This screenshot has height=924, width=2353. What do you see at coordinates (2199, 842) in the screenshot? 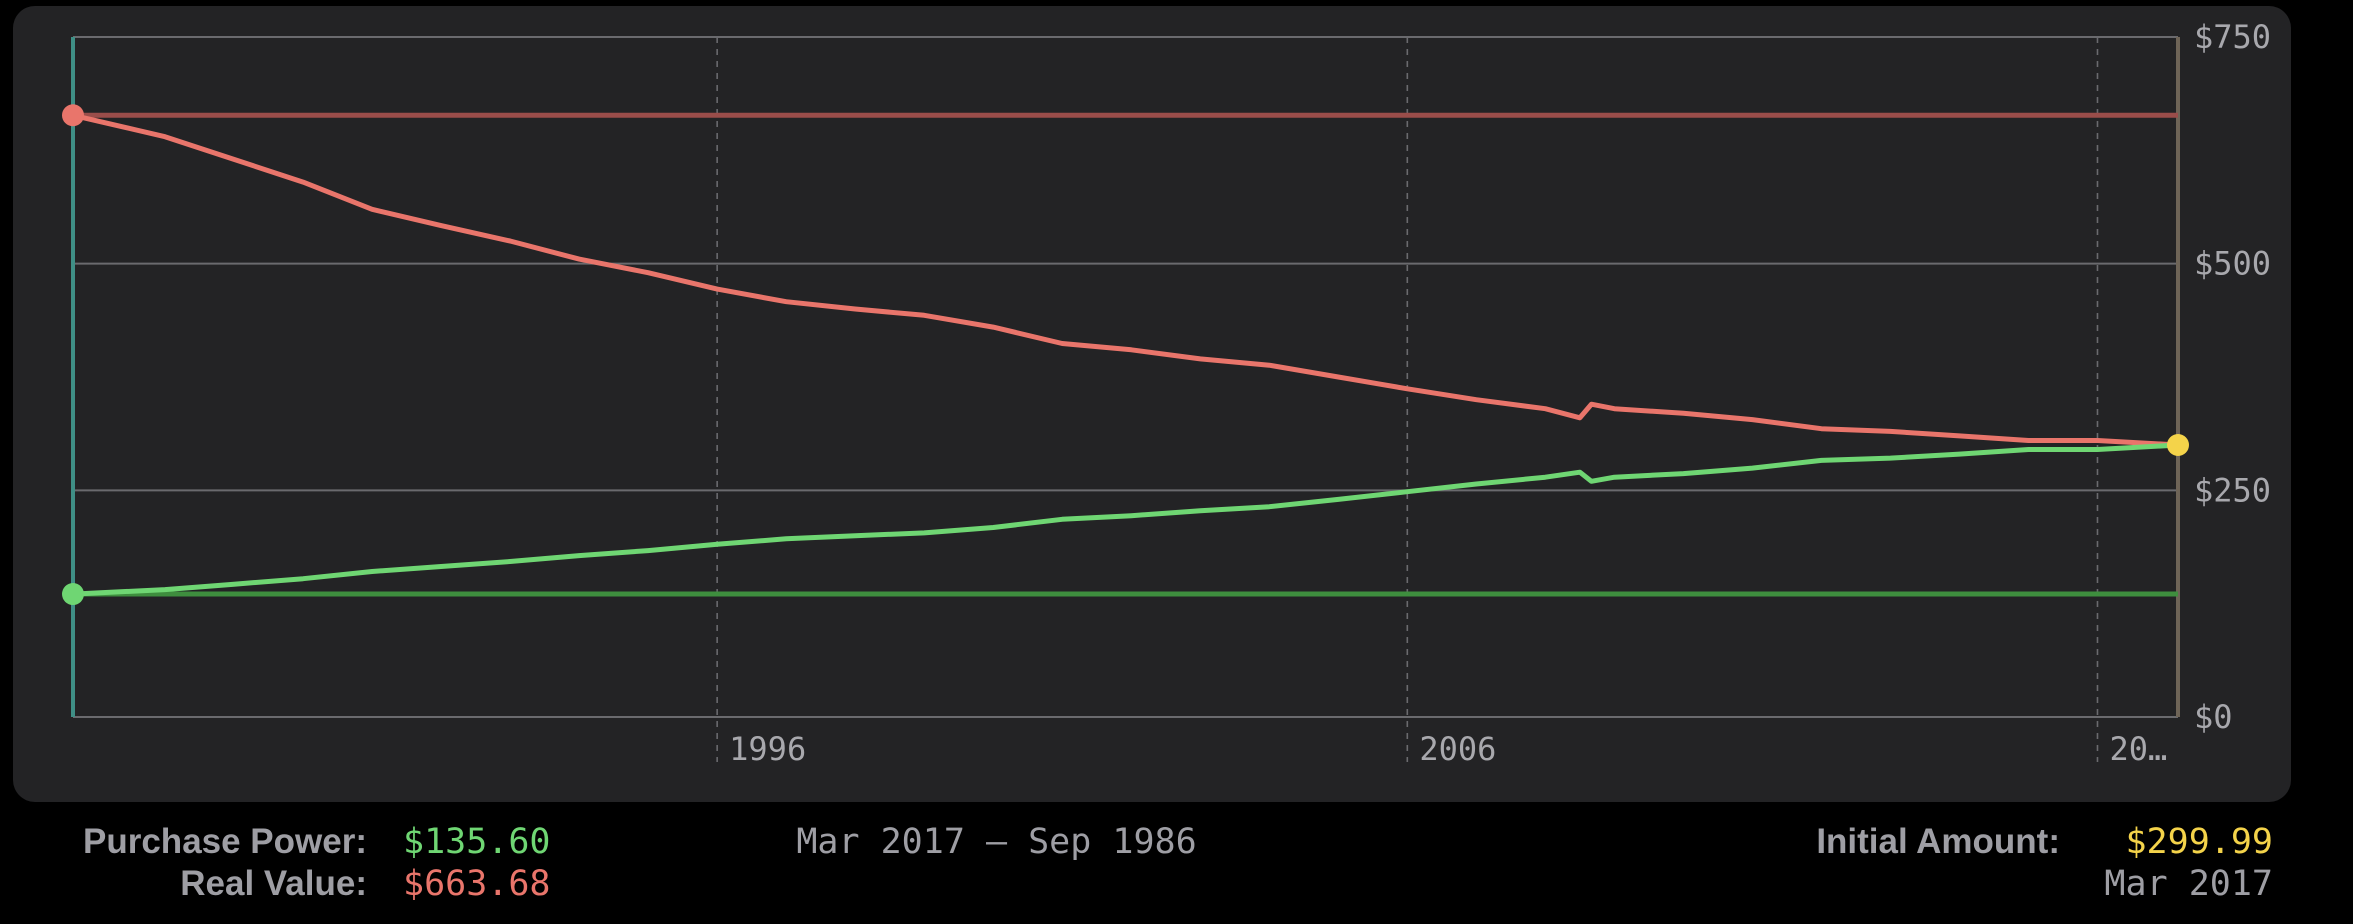
I see `initial-amount-value: $299.99` at bounding box center [2199, 842].